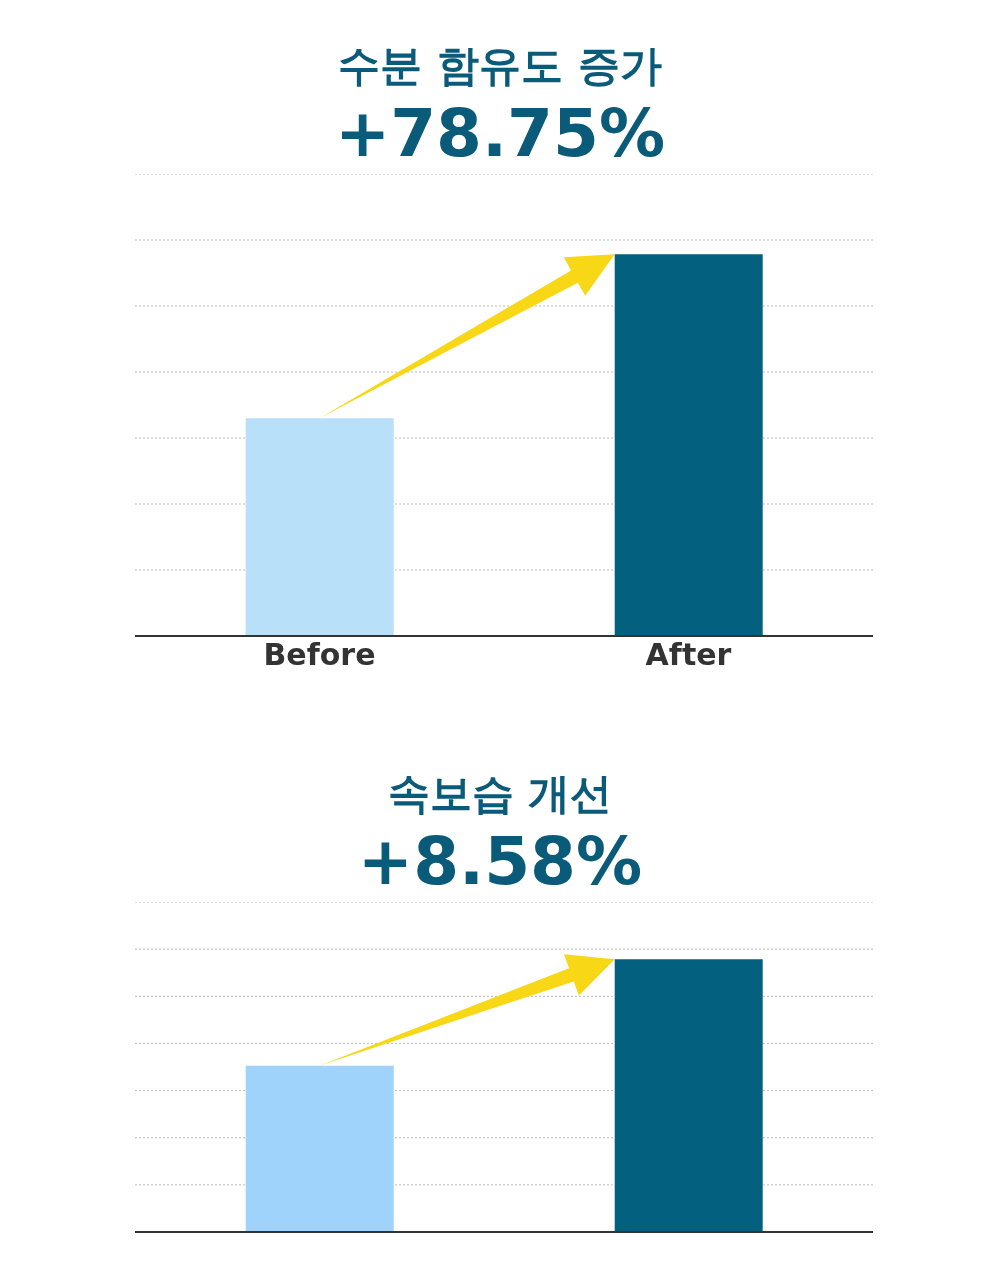 Image resolution: width=1000 pixels, height=1280 pixels. I want to click on chart-title: 속보습 개선, so click(500, 794).